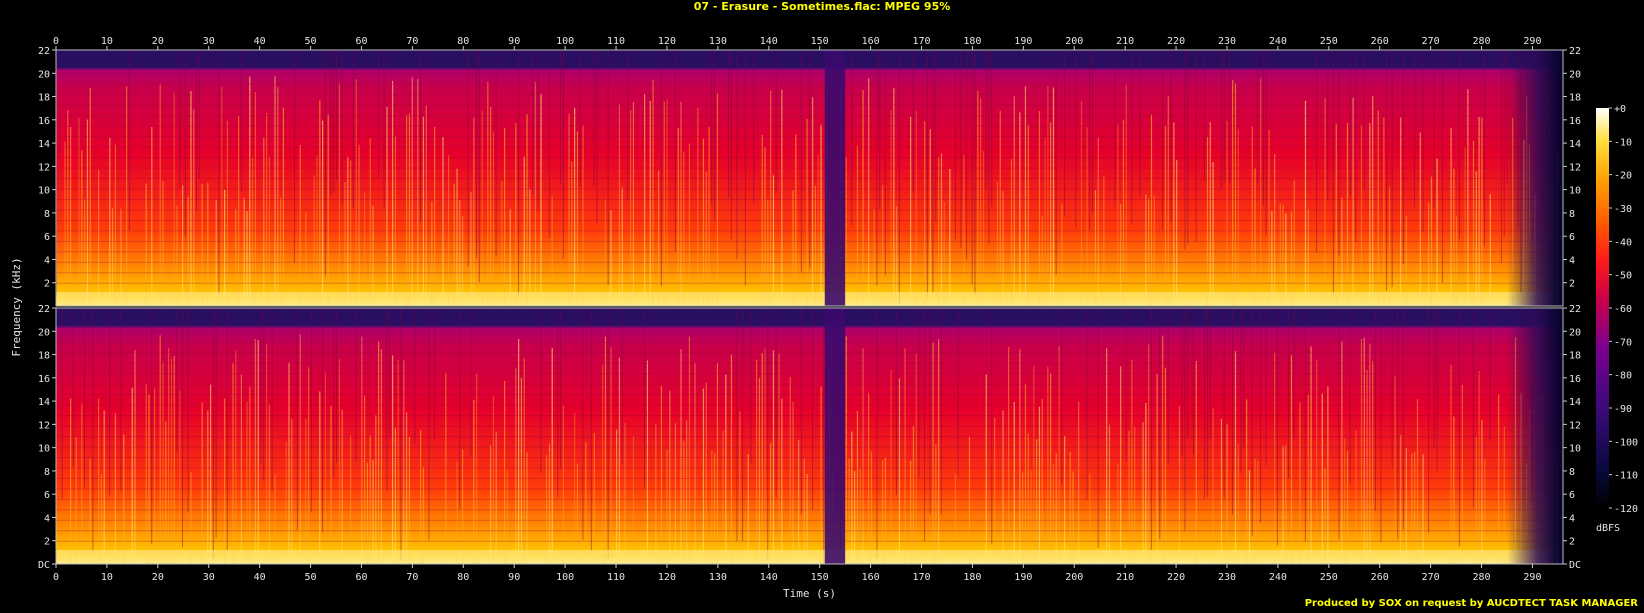  Describe the element at coordinates (412, 577) in the screenshot. I see `x-tick-label-bottom: 70` at that location.